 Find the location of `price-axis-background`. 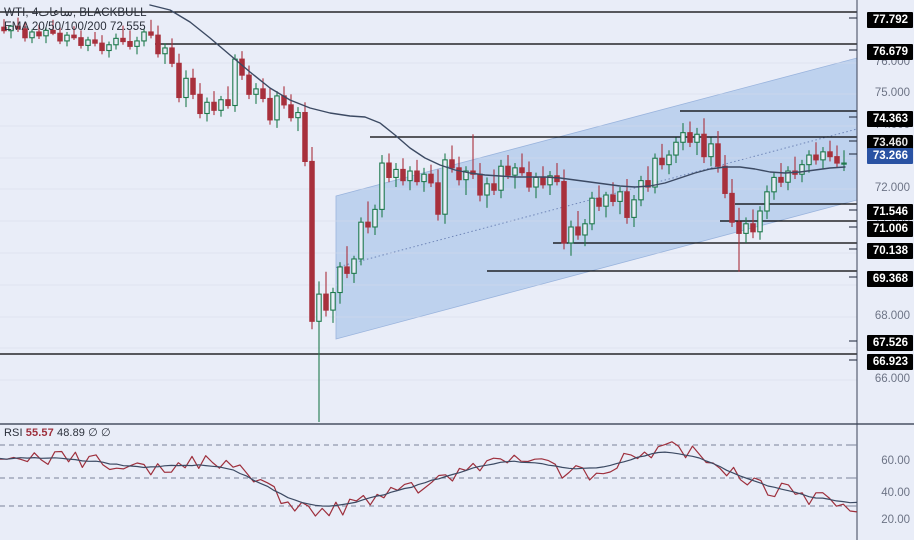

price-axis-background is located at coordinates (885, 270).